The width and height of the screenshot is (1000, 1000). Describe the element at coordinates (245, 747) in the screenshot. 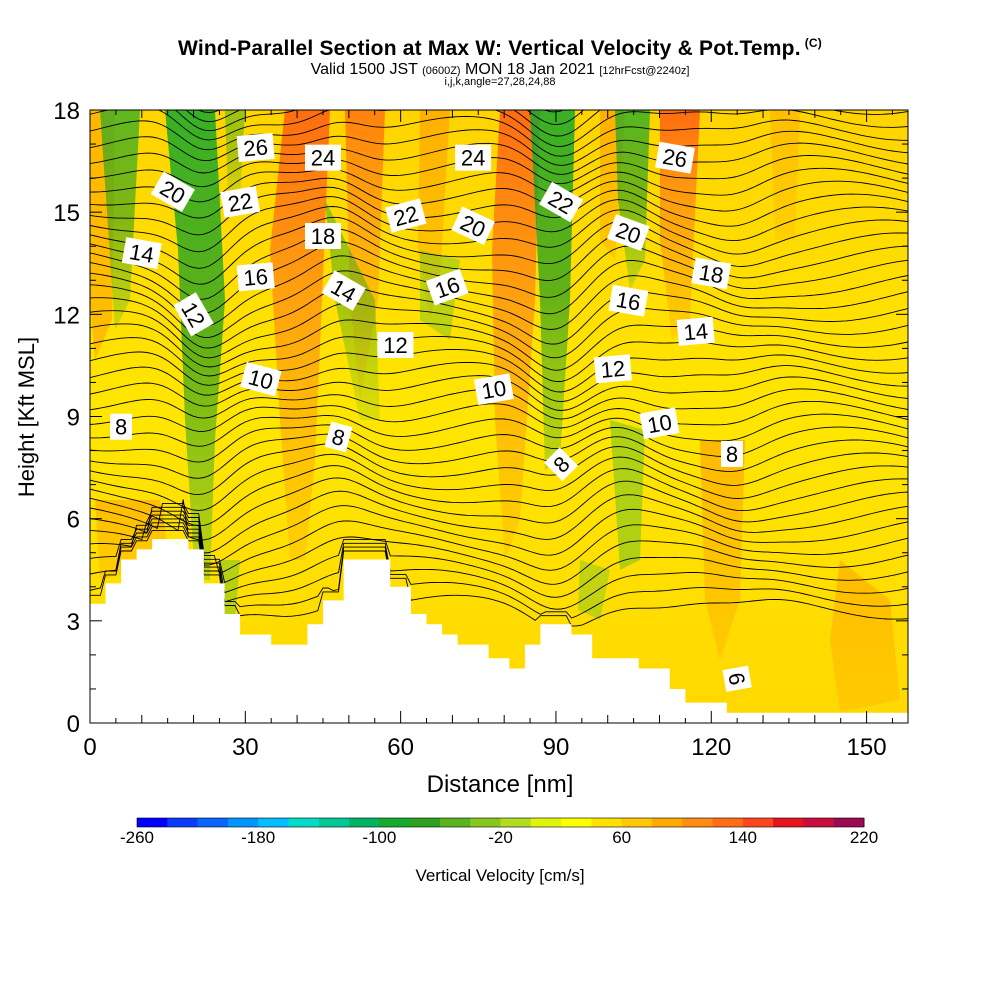

I see `x-tick-label: 30` at that location.